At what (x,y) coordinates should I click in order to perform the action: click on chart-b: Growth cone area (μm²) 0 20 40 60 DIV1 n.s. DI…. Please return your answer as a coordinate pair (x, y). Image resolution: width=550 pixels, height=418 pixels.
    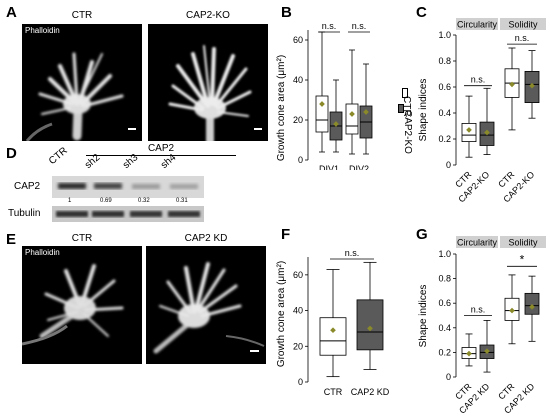
    Looking at the image, I should click on (324, 95).